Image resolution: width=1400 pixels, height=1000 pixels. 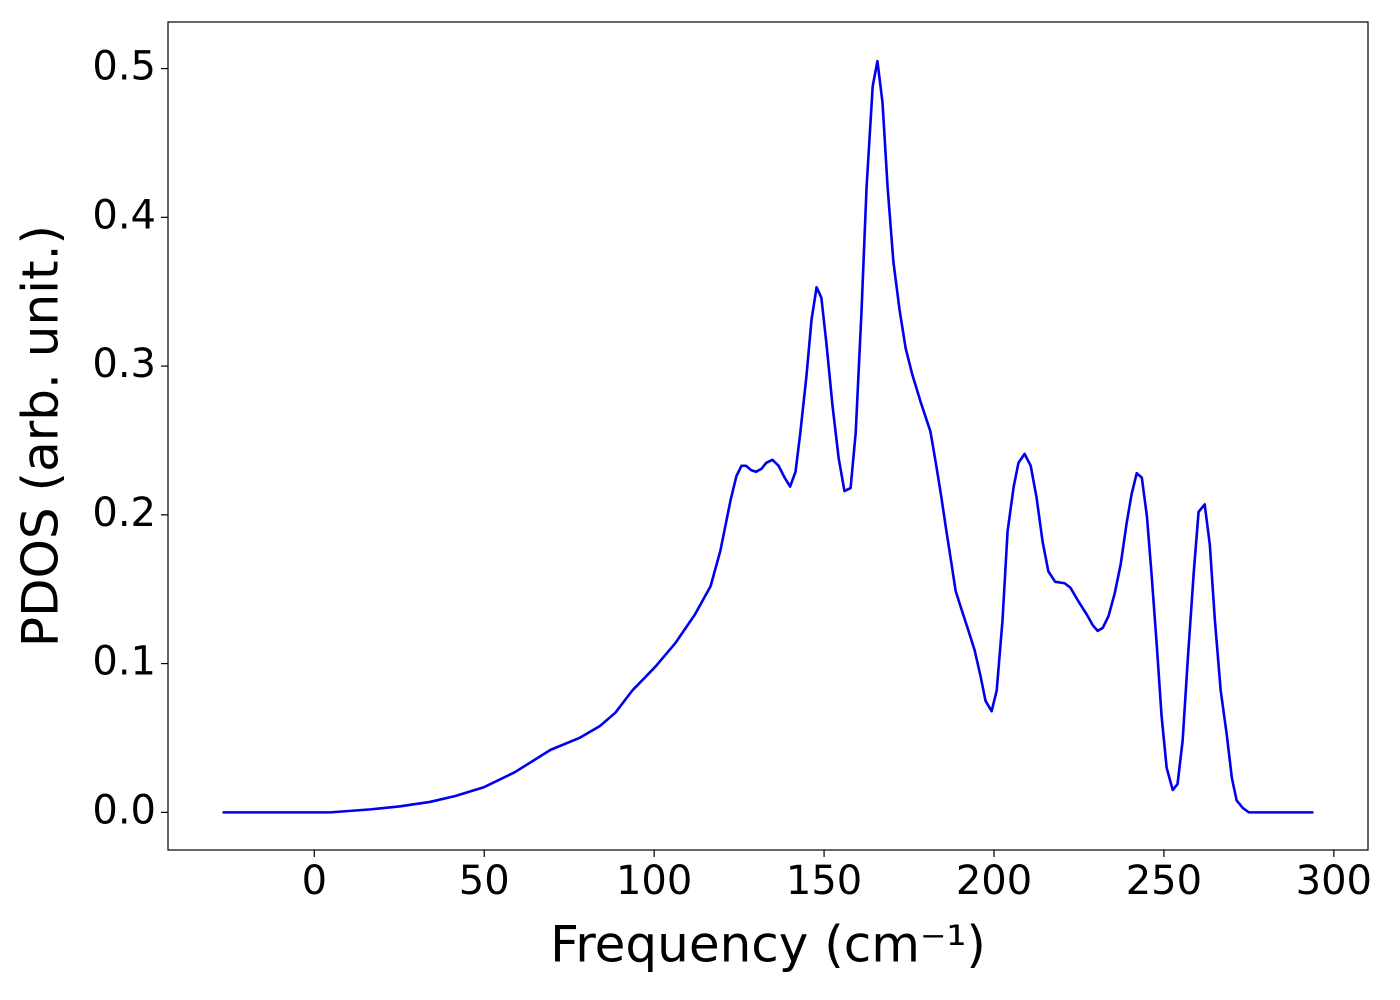 I want to click on y-tick-label: 0.5, so click(x=124, y=67).